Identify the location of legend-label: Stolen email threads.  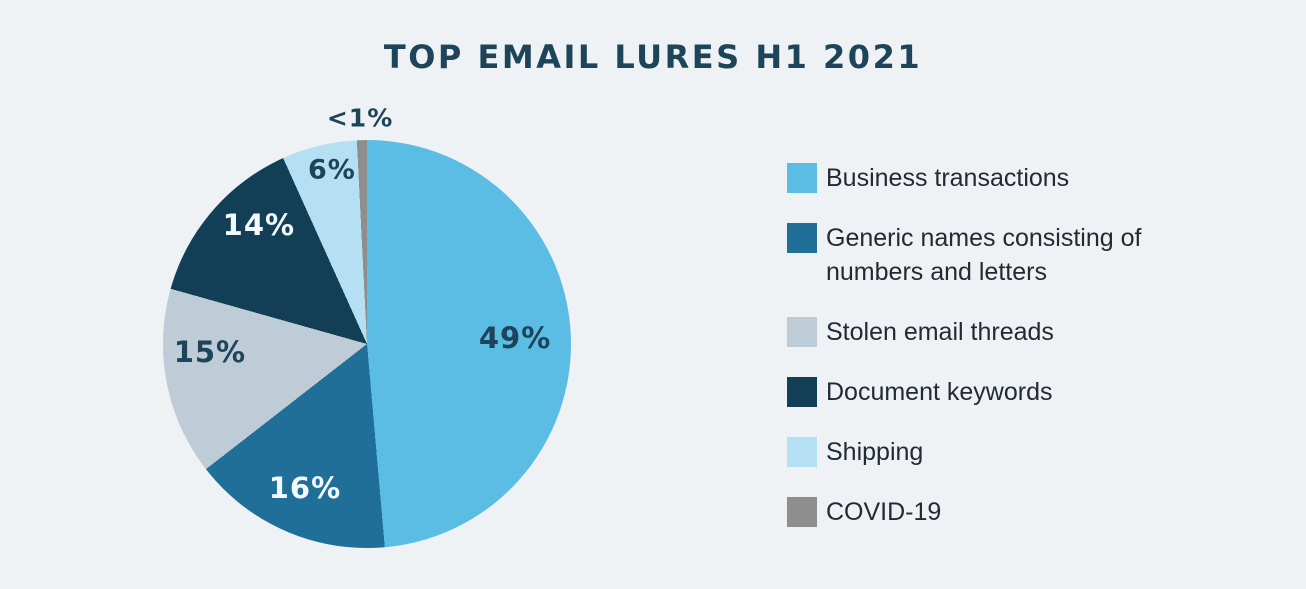
(940, 332).